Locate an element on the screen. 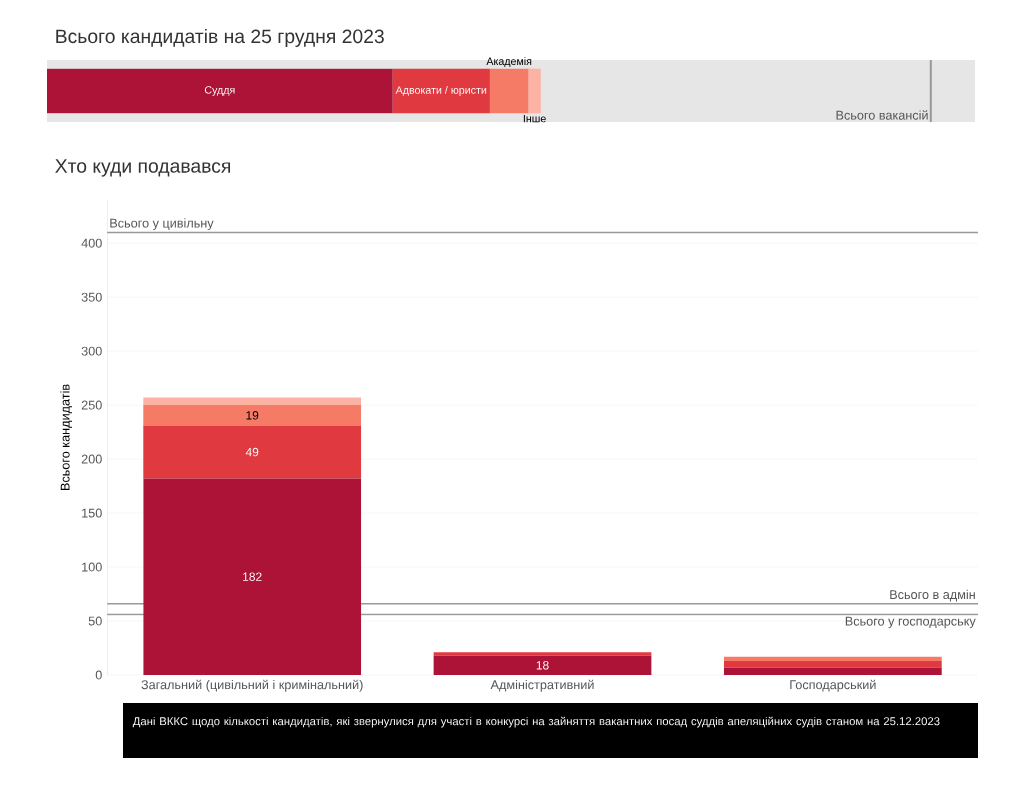  series-label: Академія is located at coordinates (509, 62).